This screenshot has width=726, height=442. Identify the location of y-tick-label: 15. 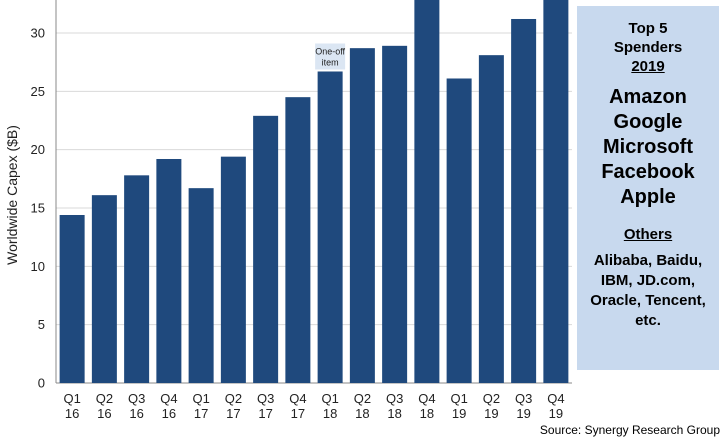
(38, 207).